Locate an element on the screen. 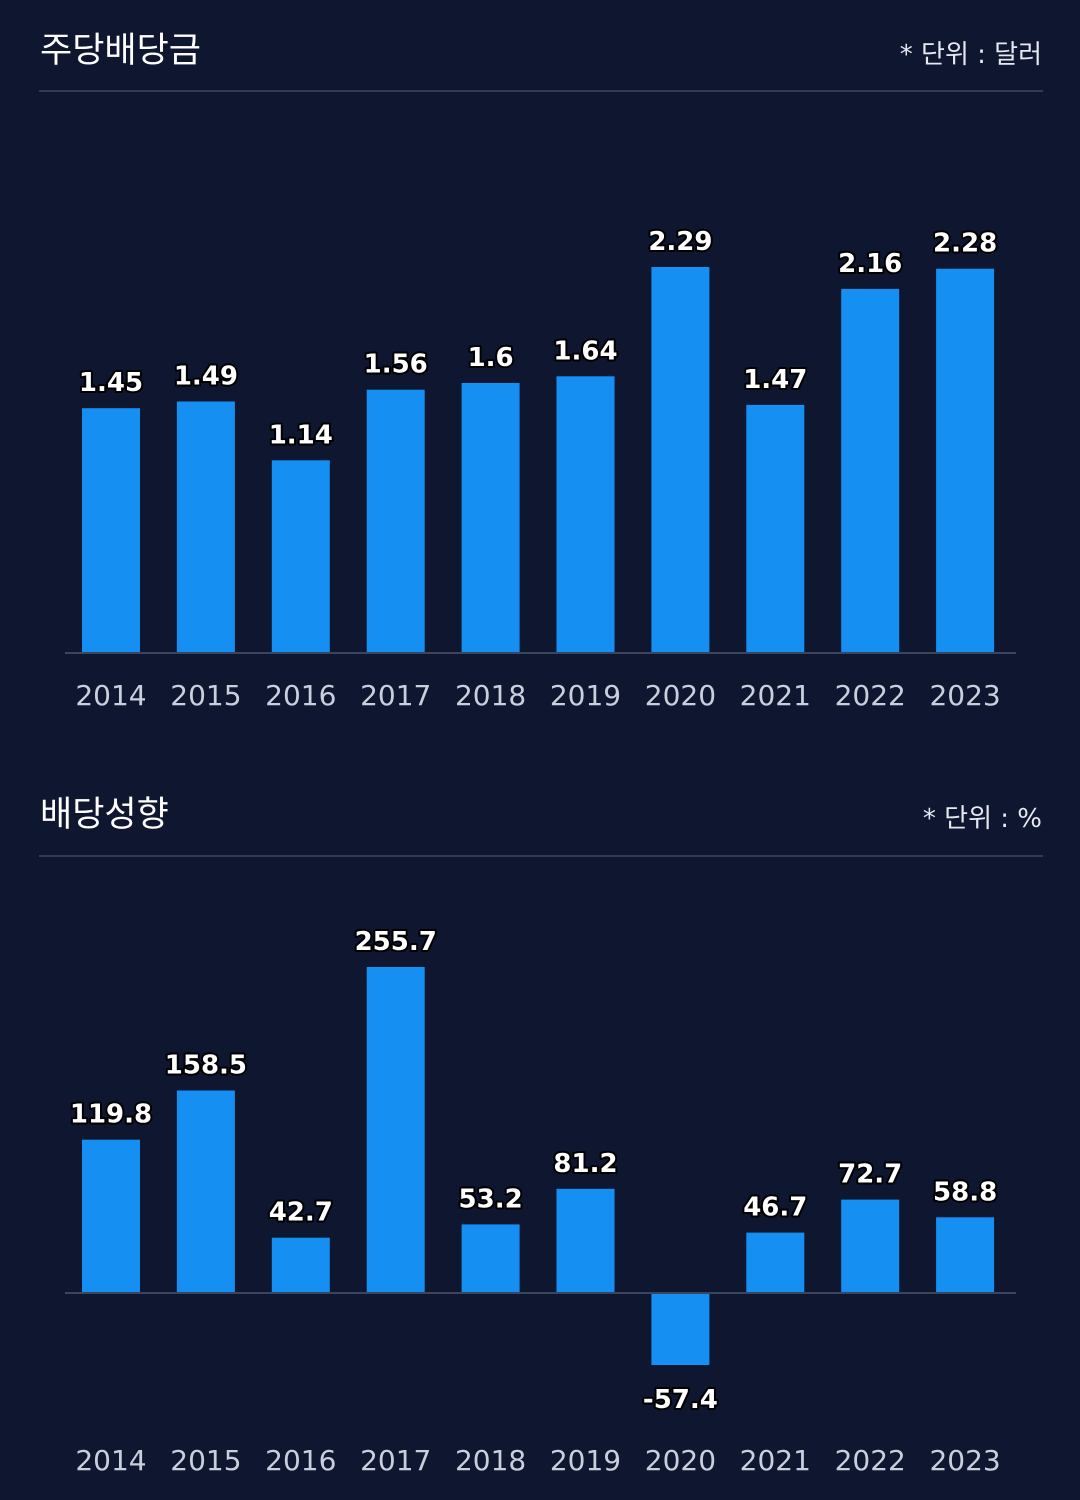 The image size is (1080, 1500). value-label-2014: 1.45 is located at coordinates (111, 383).